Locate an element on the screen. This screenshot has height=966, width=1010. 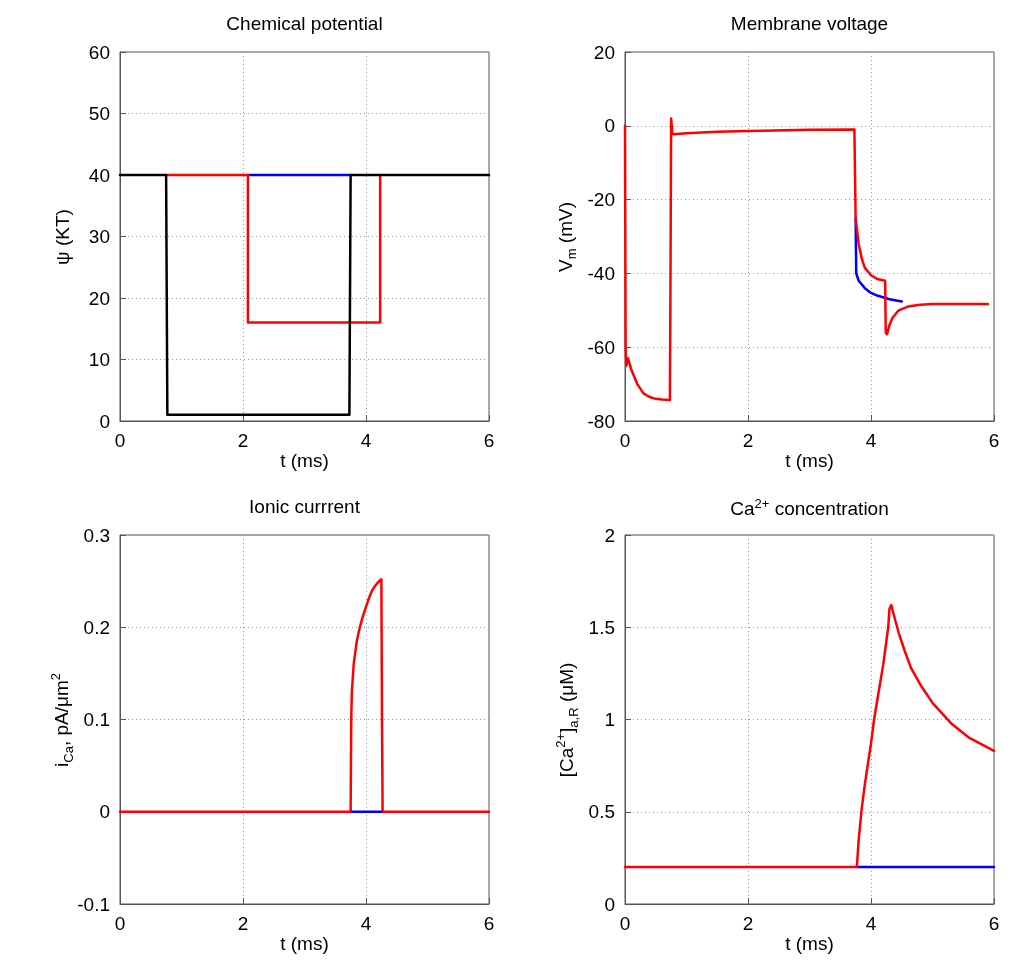
y-tick-label: -80 is located at coordinates (601, 421).